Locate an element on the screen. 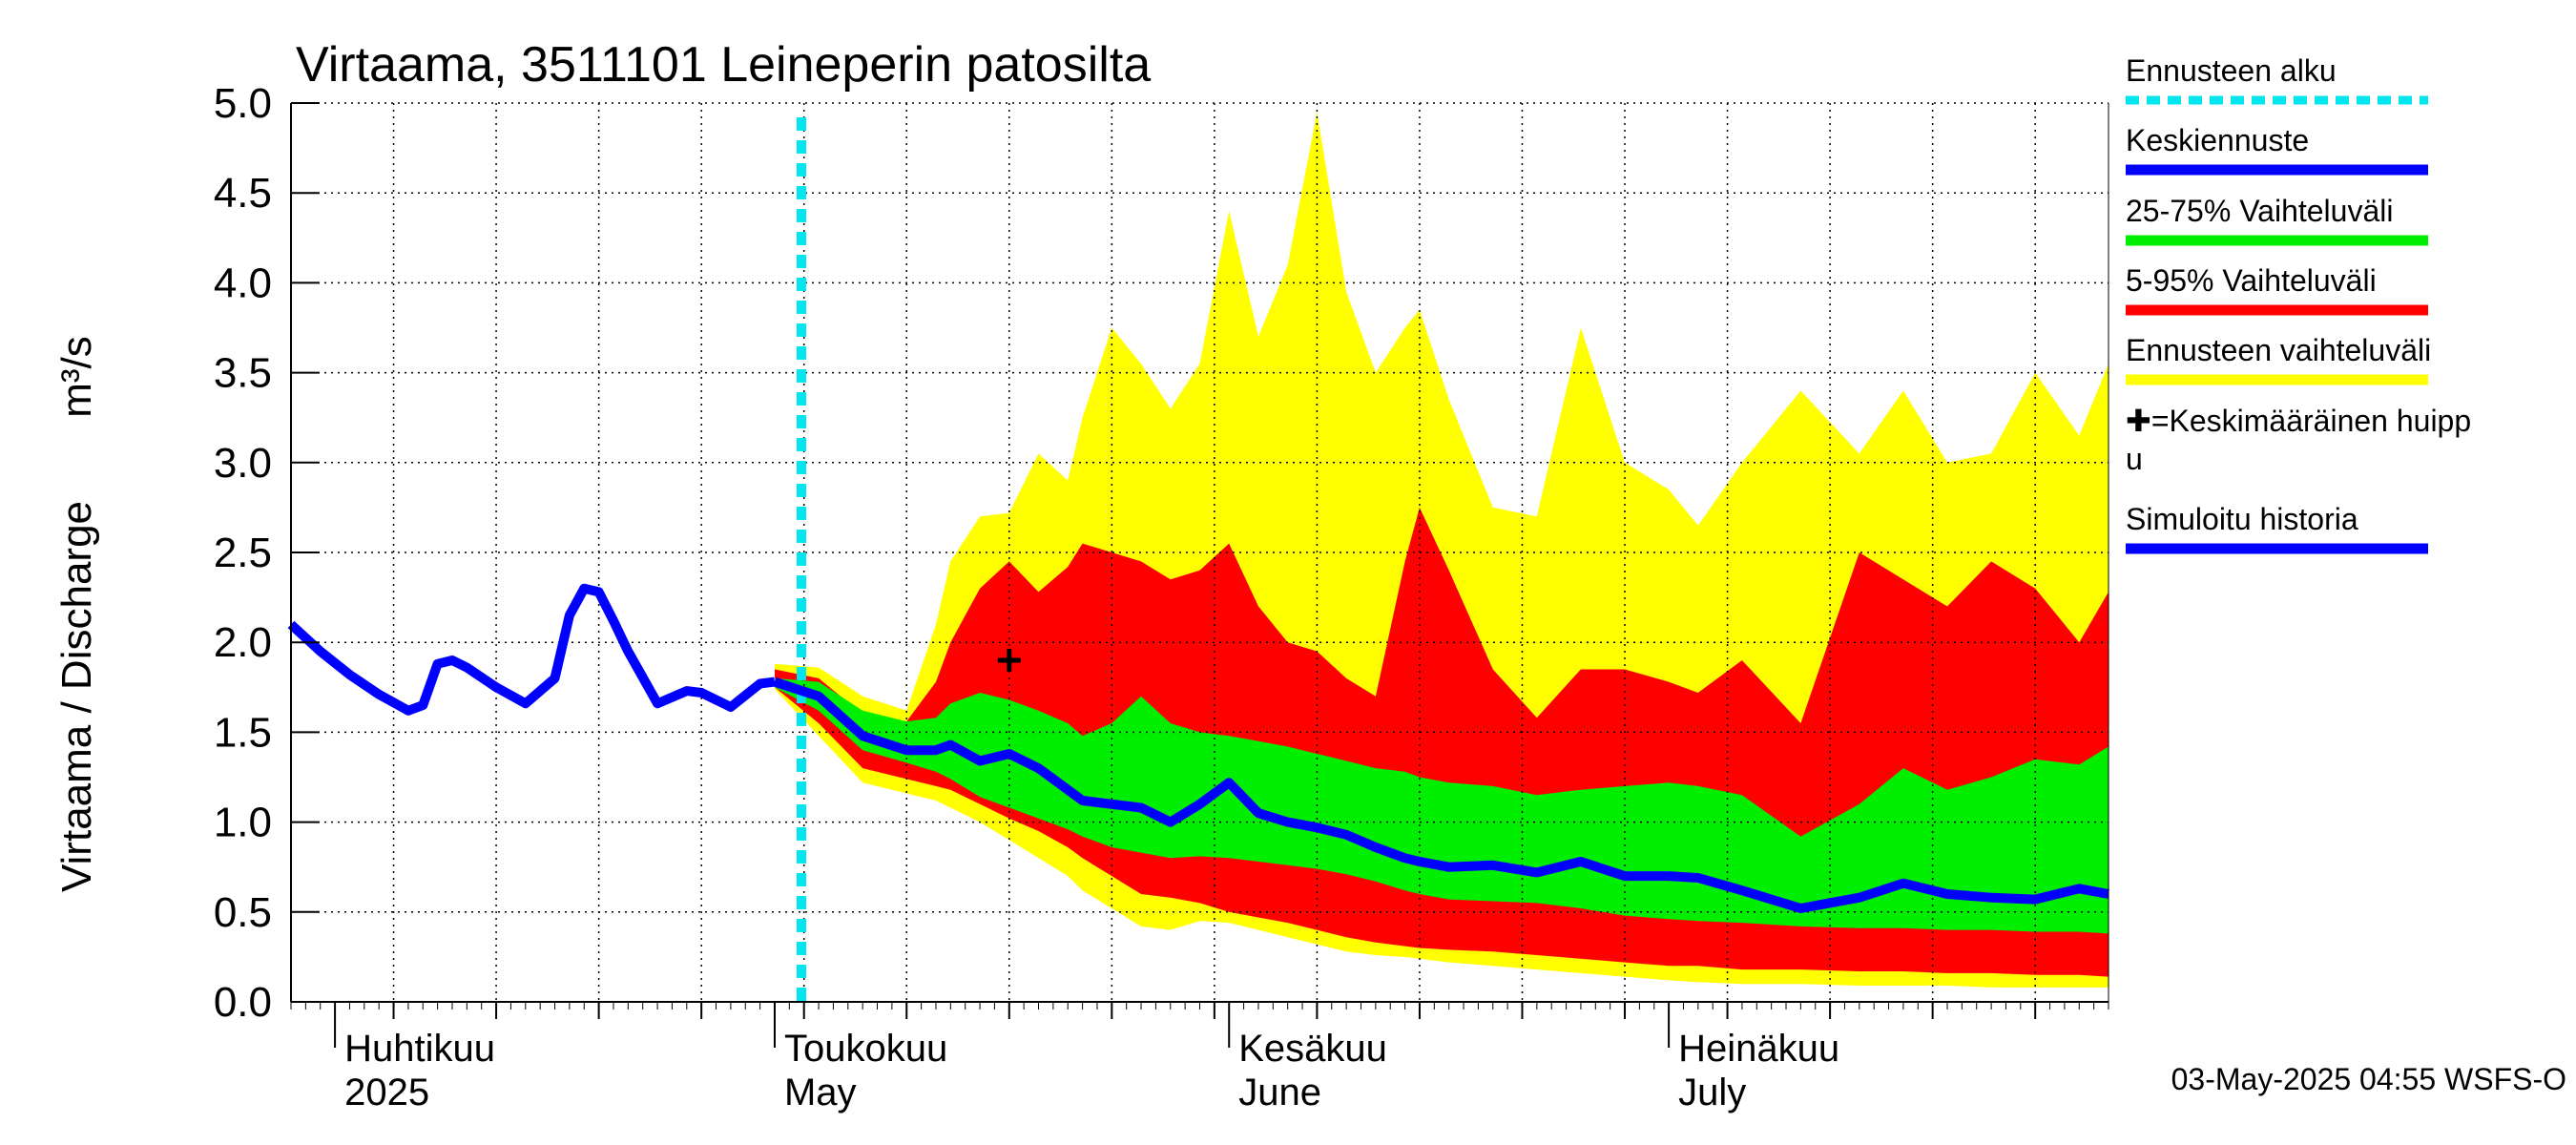  peak-marker is located at coordinates (1009, 661).